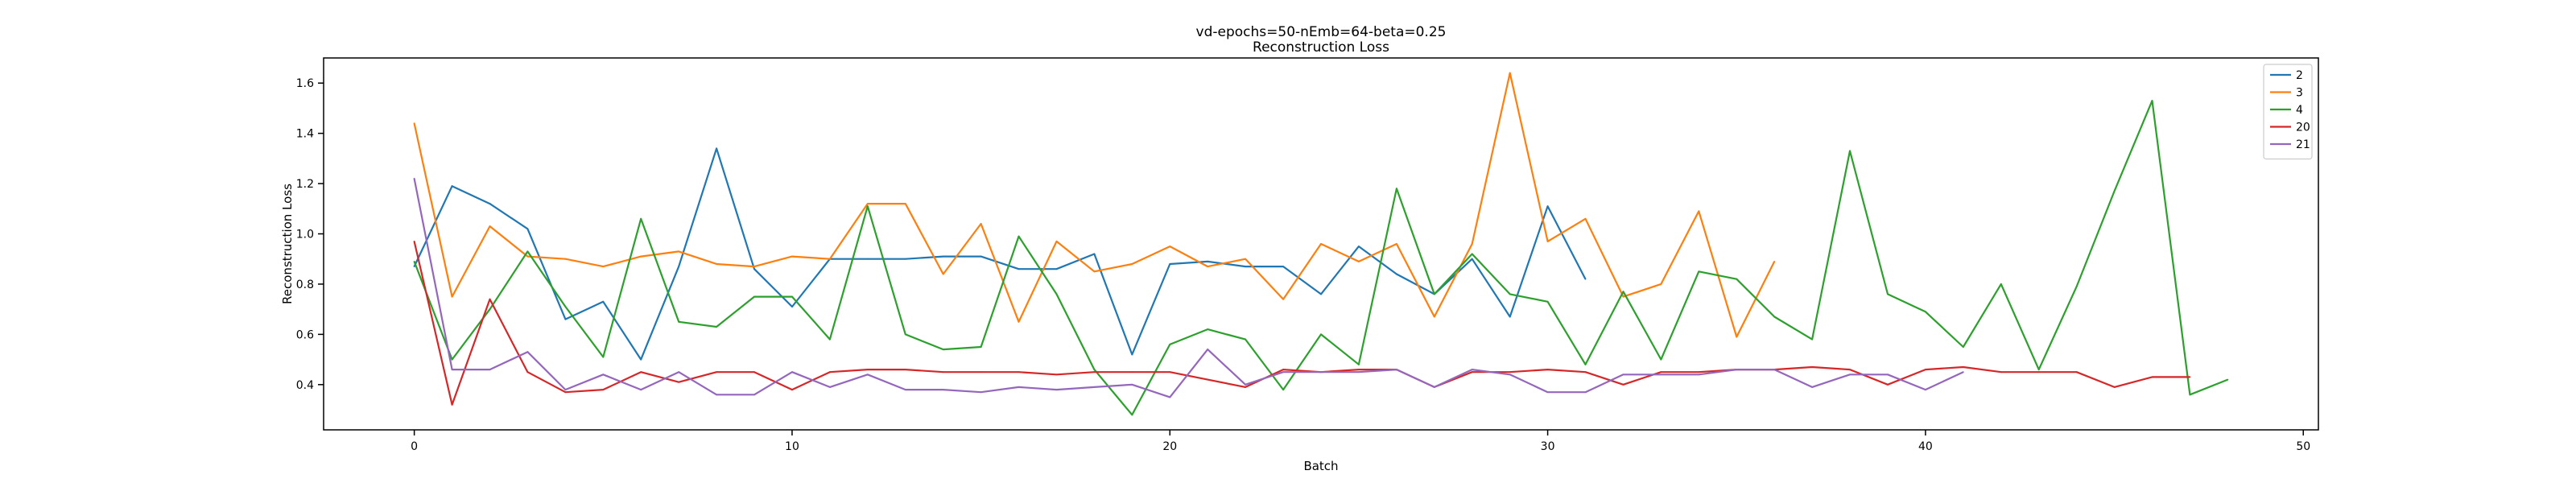 This screenshot has width=2576, height=487. What do you see at coordinates (2303, 446) in the screenshot?
I see `x-tick-label: 50` at bounding box center [2303, 446].